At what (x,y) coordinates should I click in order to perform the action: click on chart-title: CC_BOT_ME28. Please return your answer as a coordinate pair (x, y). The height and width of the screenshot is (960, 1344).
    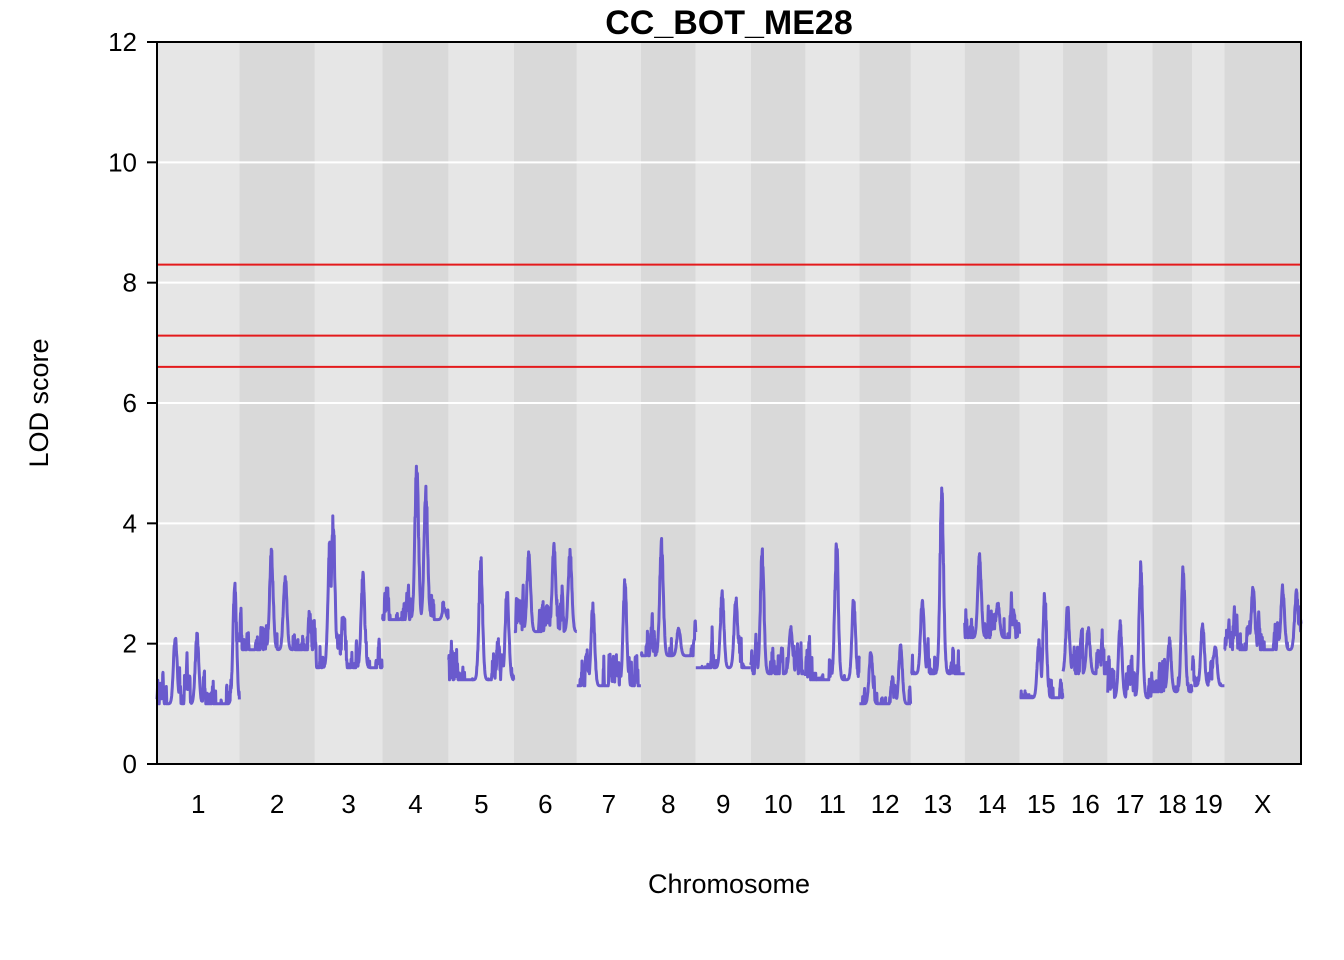
    Looking at the image, I should click on (729, 23).